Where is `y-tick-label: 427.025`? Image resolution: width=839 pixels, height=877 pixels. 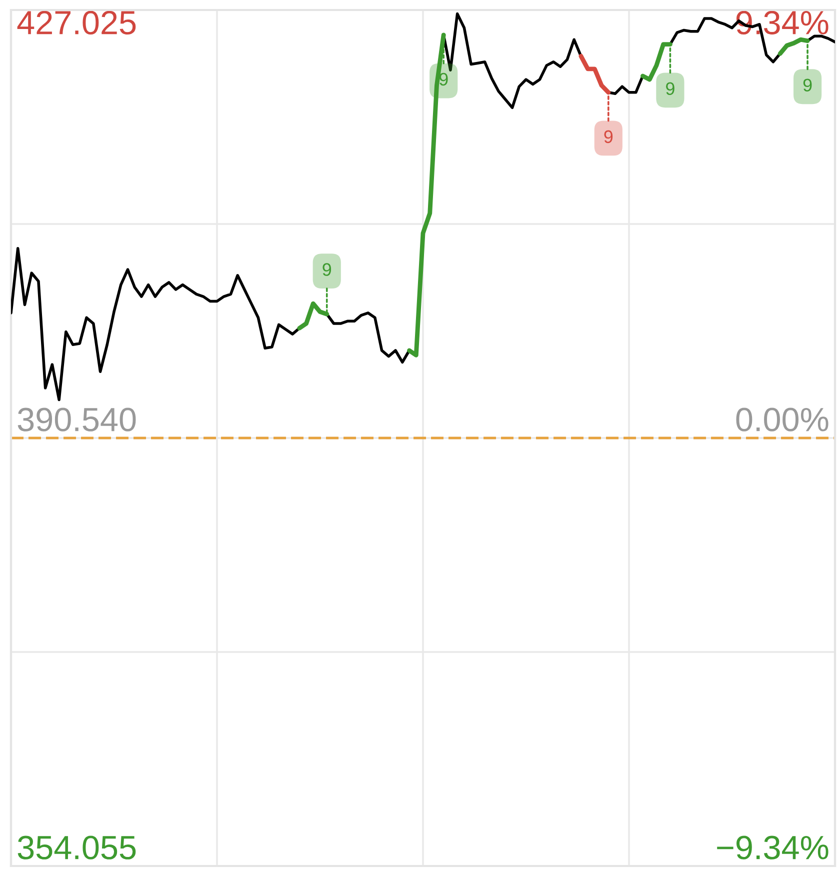 y-tick-label: 427.025 is located at coordinates (76, 22).